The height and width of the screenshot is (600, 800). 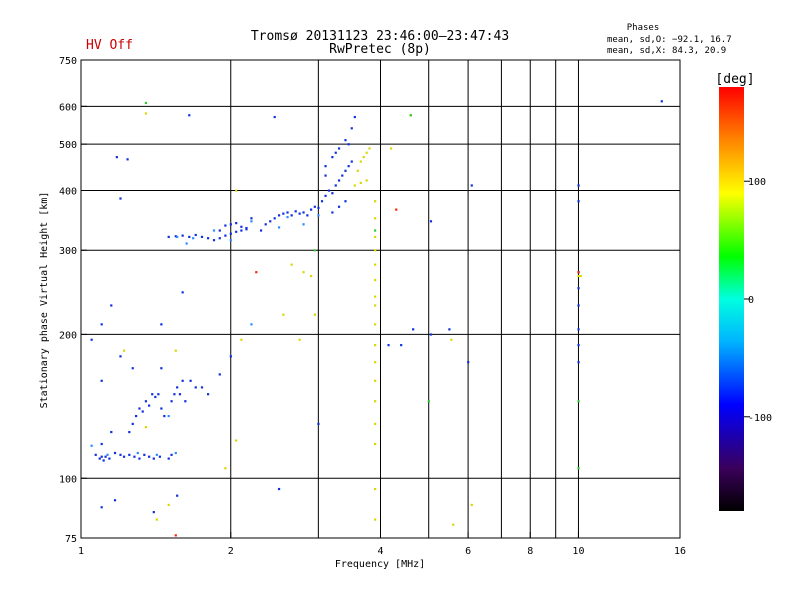 What do you see at coordinates (68, 335) in the screenshot?
I see `y-tick-label: 200` at bounding box center [68, 335].